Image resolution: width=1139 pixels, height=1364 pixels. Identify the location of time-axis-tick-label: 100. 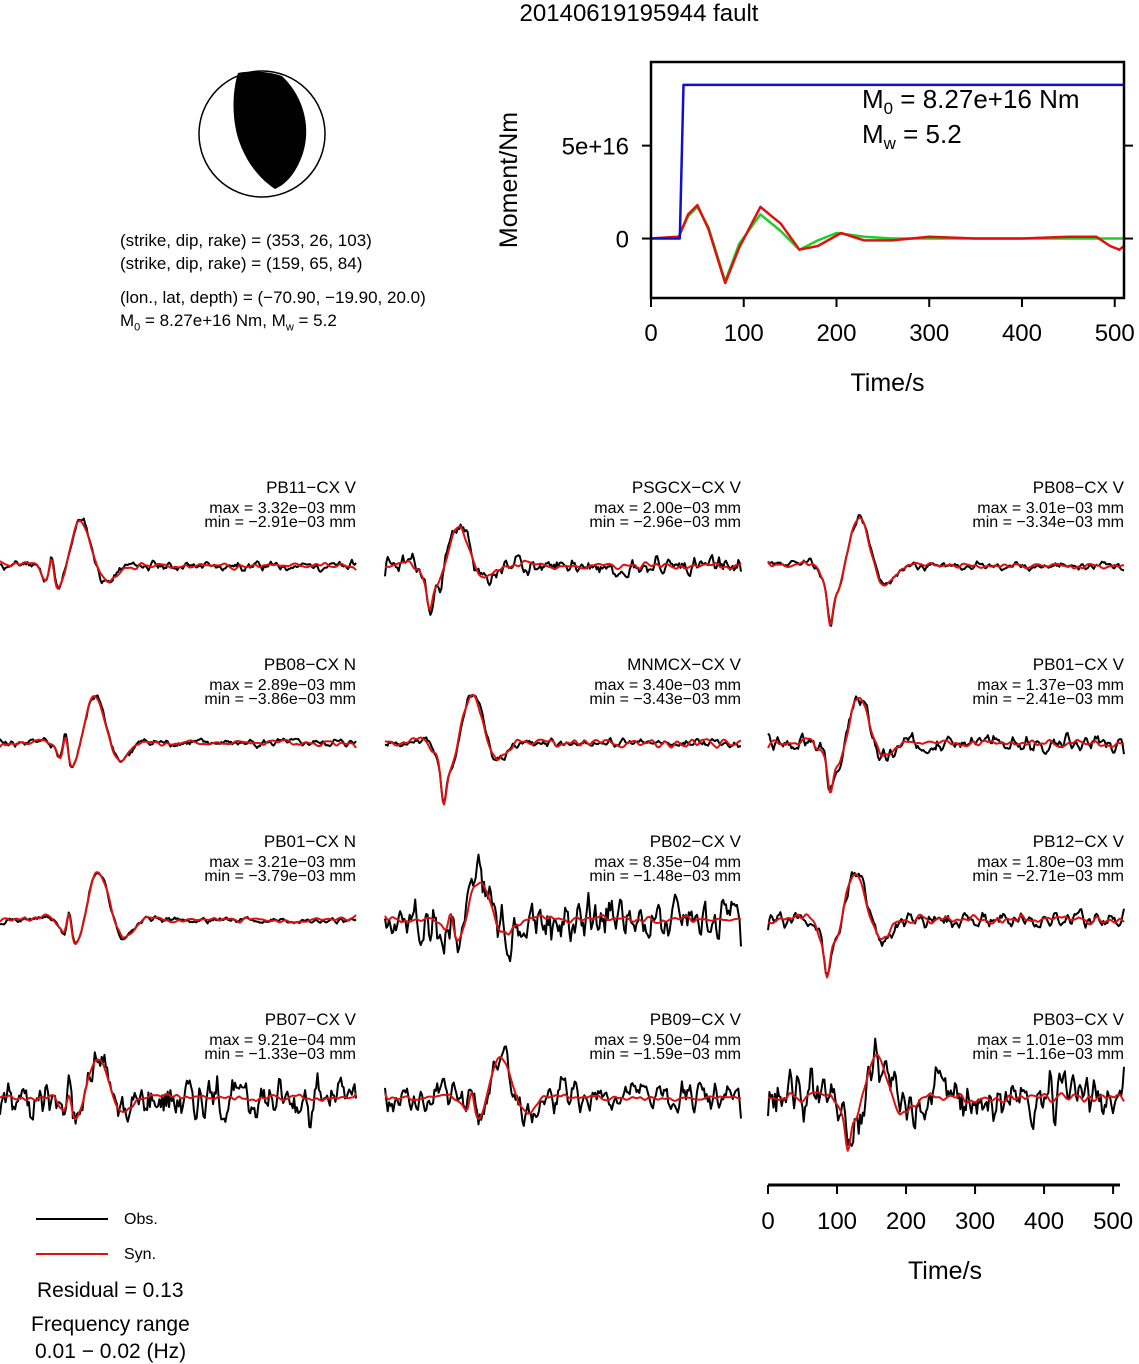
(837, 1221).